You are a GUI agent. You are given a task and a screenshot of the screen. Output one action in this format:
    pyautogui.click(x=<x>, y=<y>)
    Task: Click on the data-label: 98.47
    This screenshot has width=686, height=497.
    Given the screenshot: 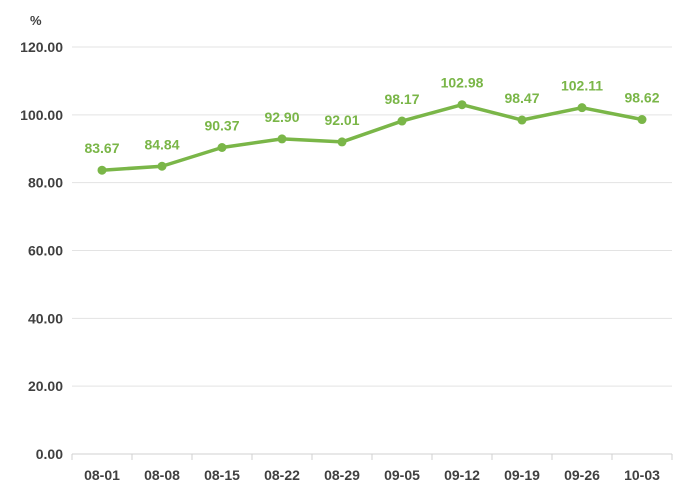 What is the action you would take?
    pyautogui.click(x=521, y=98)
    